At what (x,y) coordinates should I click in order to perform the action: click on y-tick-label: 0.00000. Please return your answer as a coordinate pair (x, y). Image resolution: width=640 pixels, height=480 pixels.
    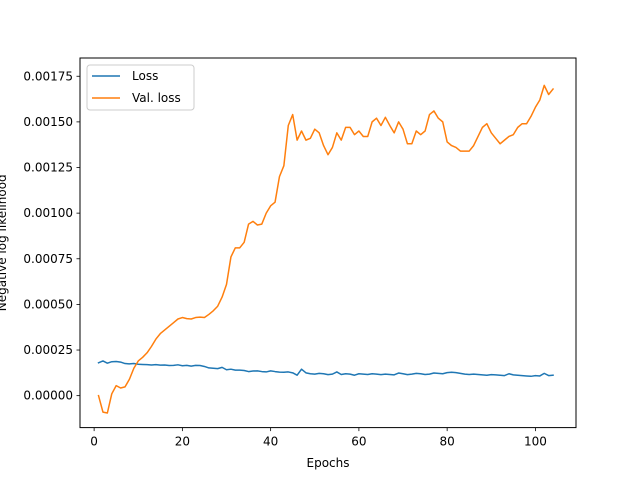
    Looking at the image, I should click on (48, 396).